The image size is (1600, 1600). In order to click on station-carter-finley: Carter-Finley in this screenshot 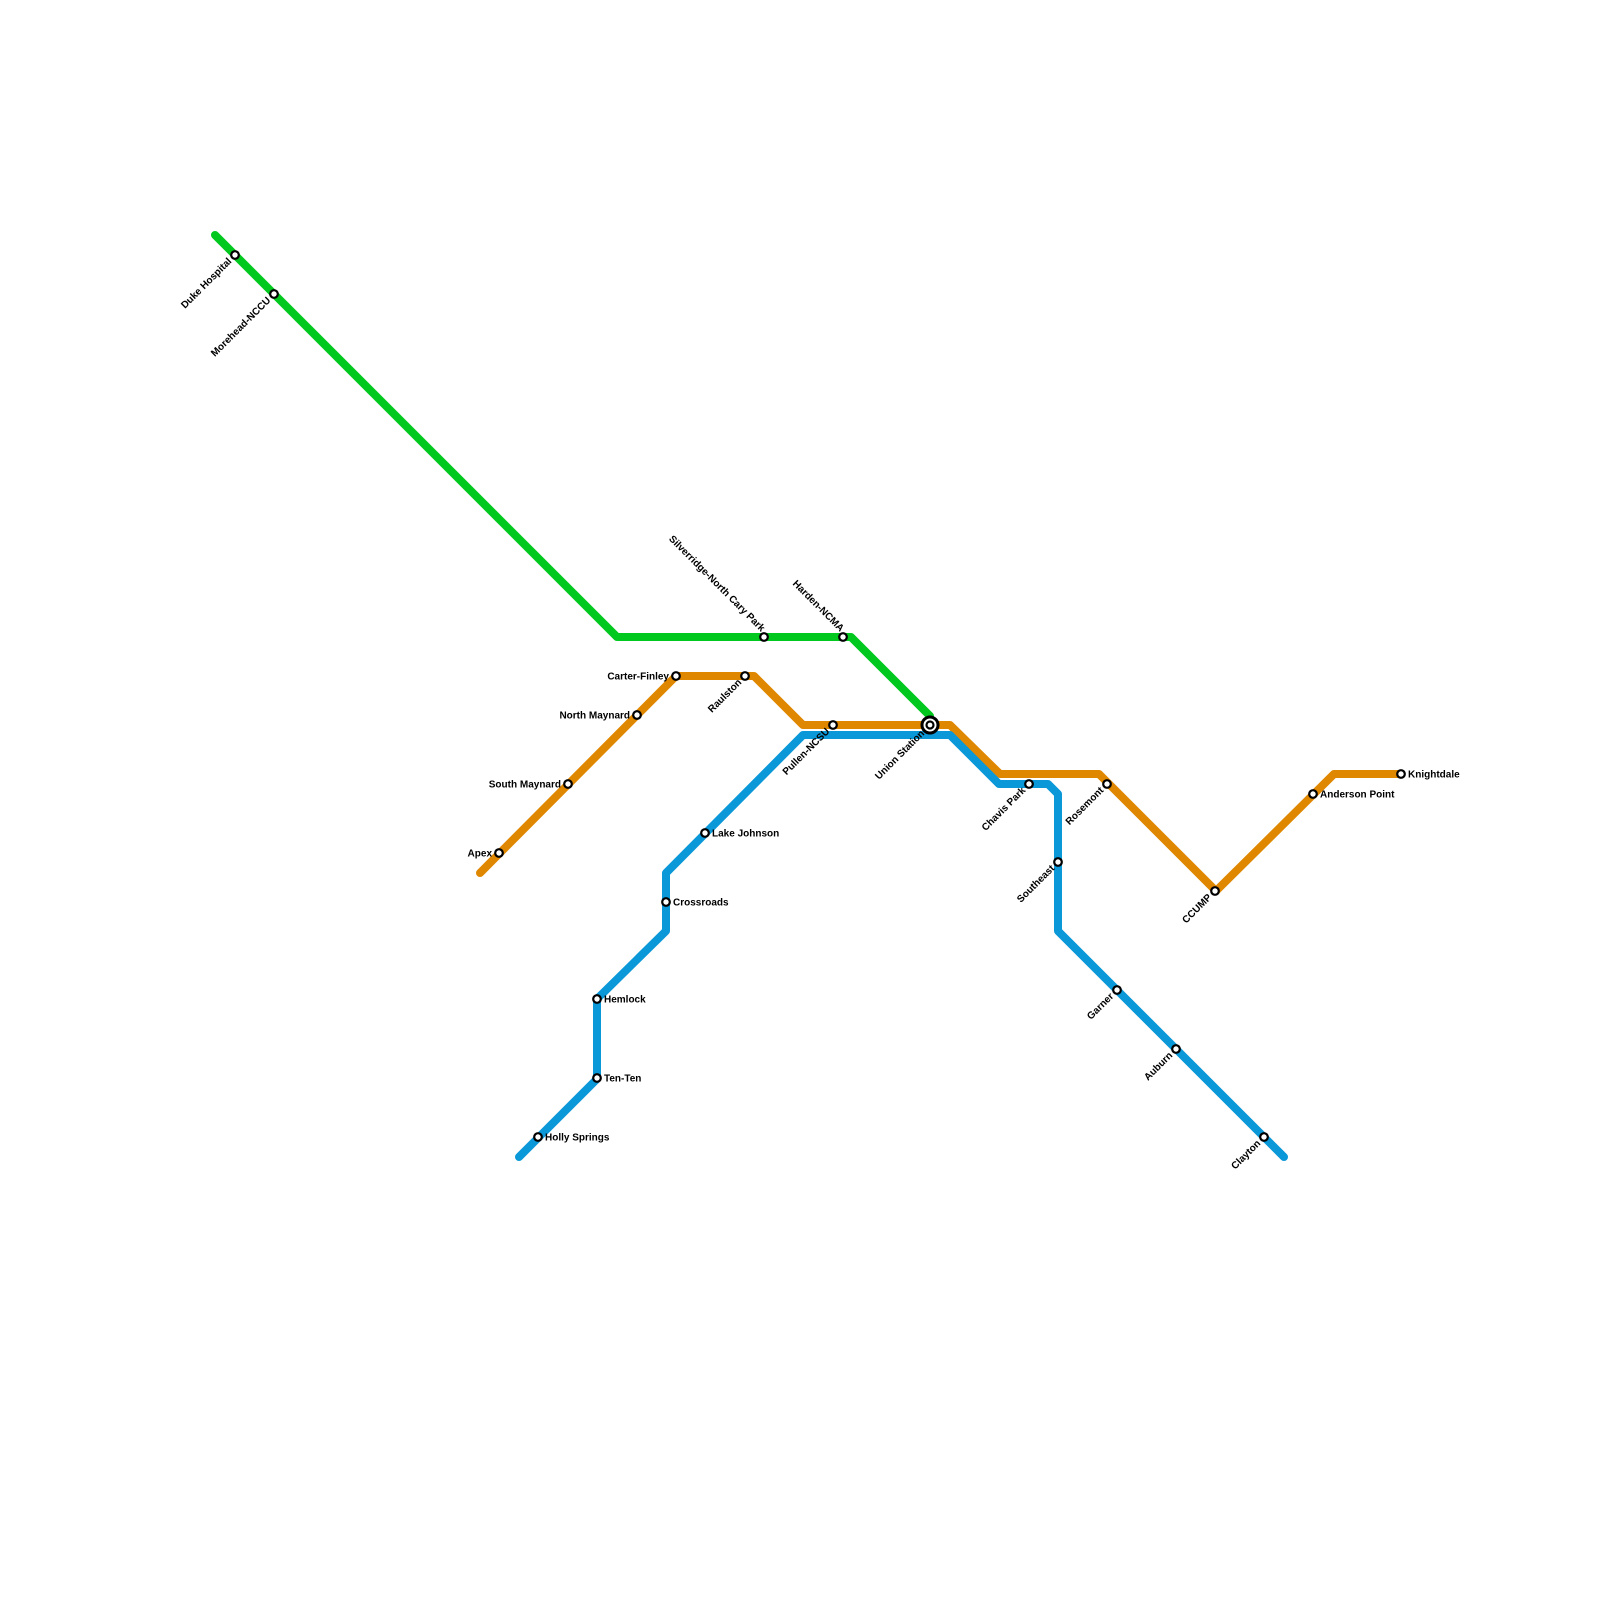, I will do `click(644, 677)`.